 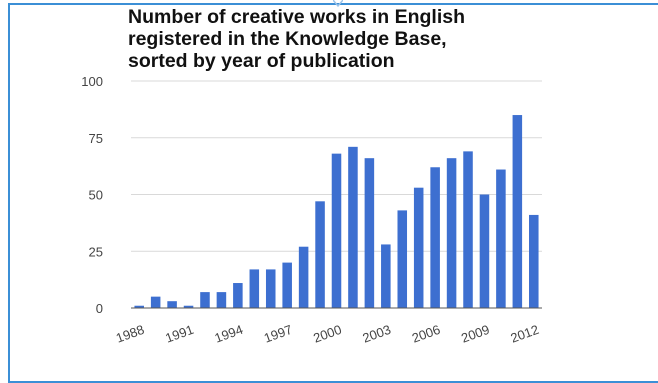 I want to click on x-tick-label: 2000, so click(x=327, y=334).